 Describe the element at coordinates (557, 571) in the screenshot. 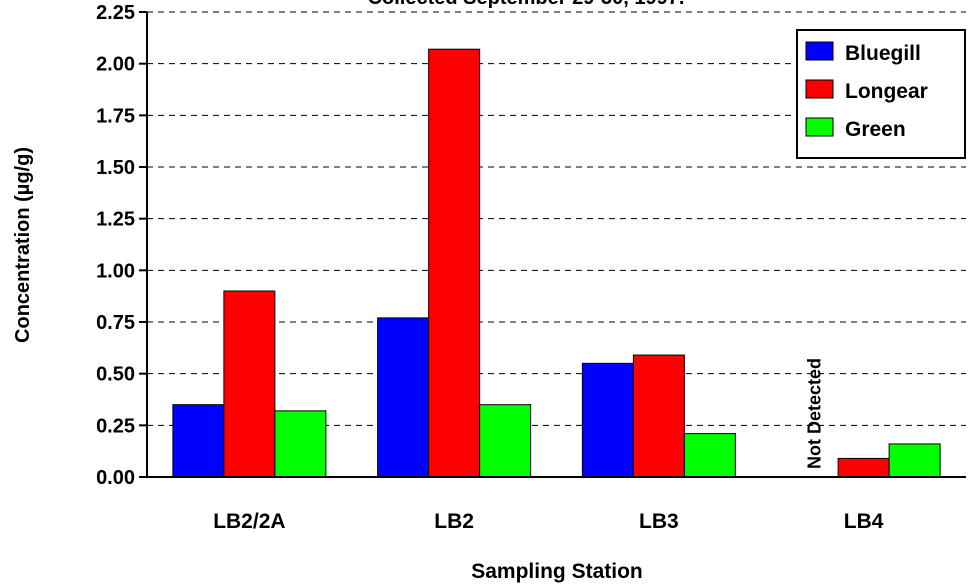

I see `x-axis-title: Sampling Station` at that location.